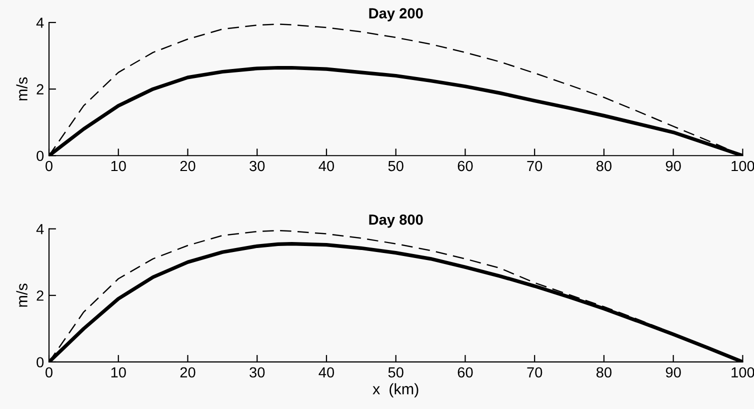  I want to click on x-axis-title: x (km), so click(395, 390).